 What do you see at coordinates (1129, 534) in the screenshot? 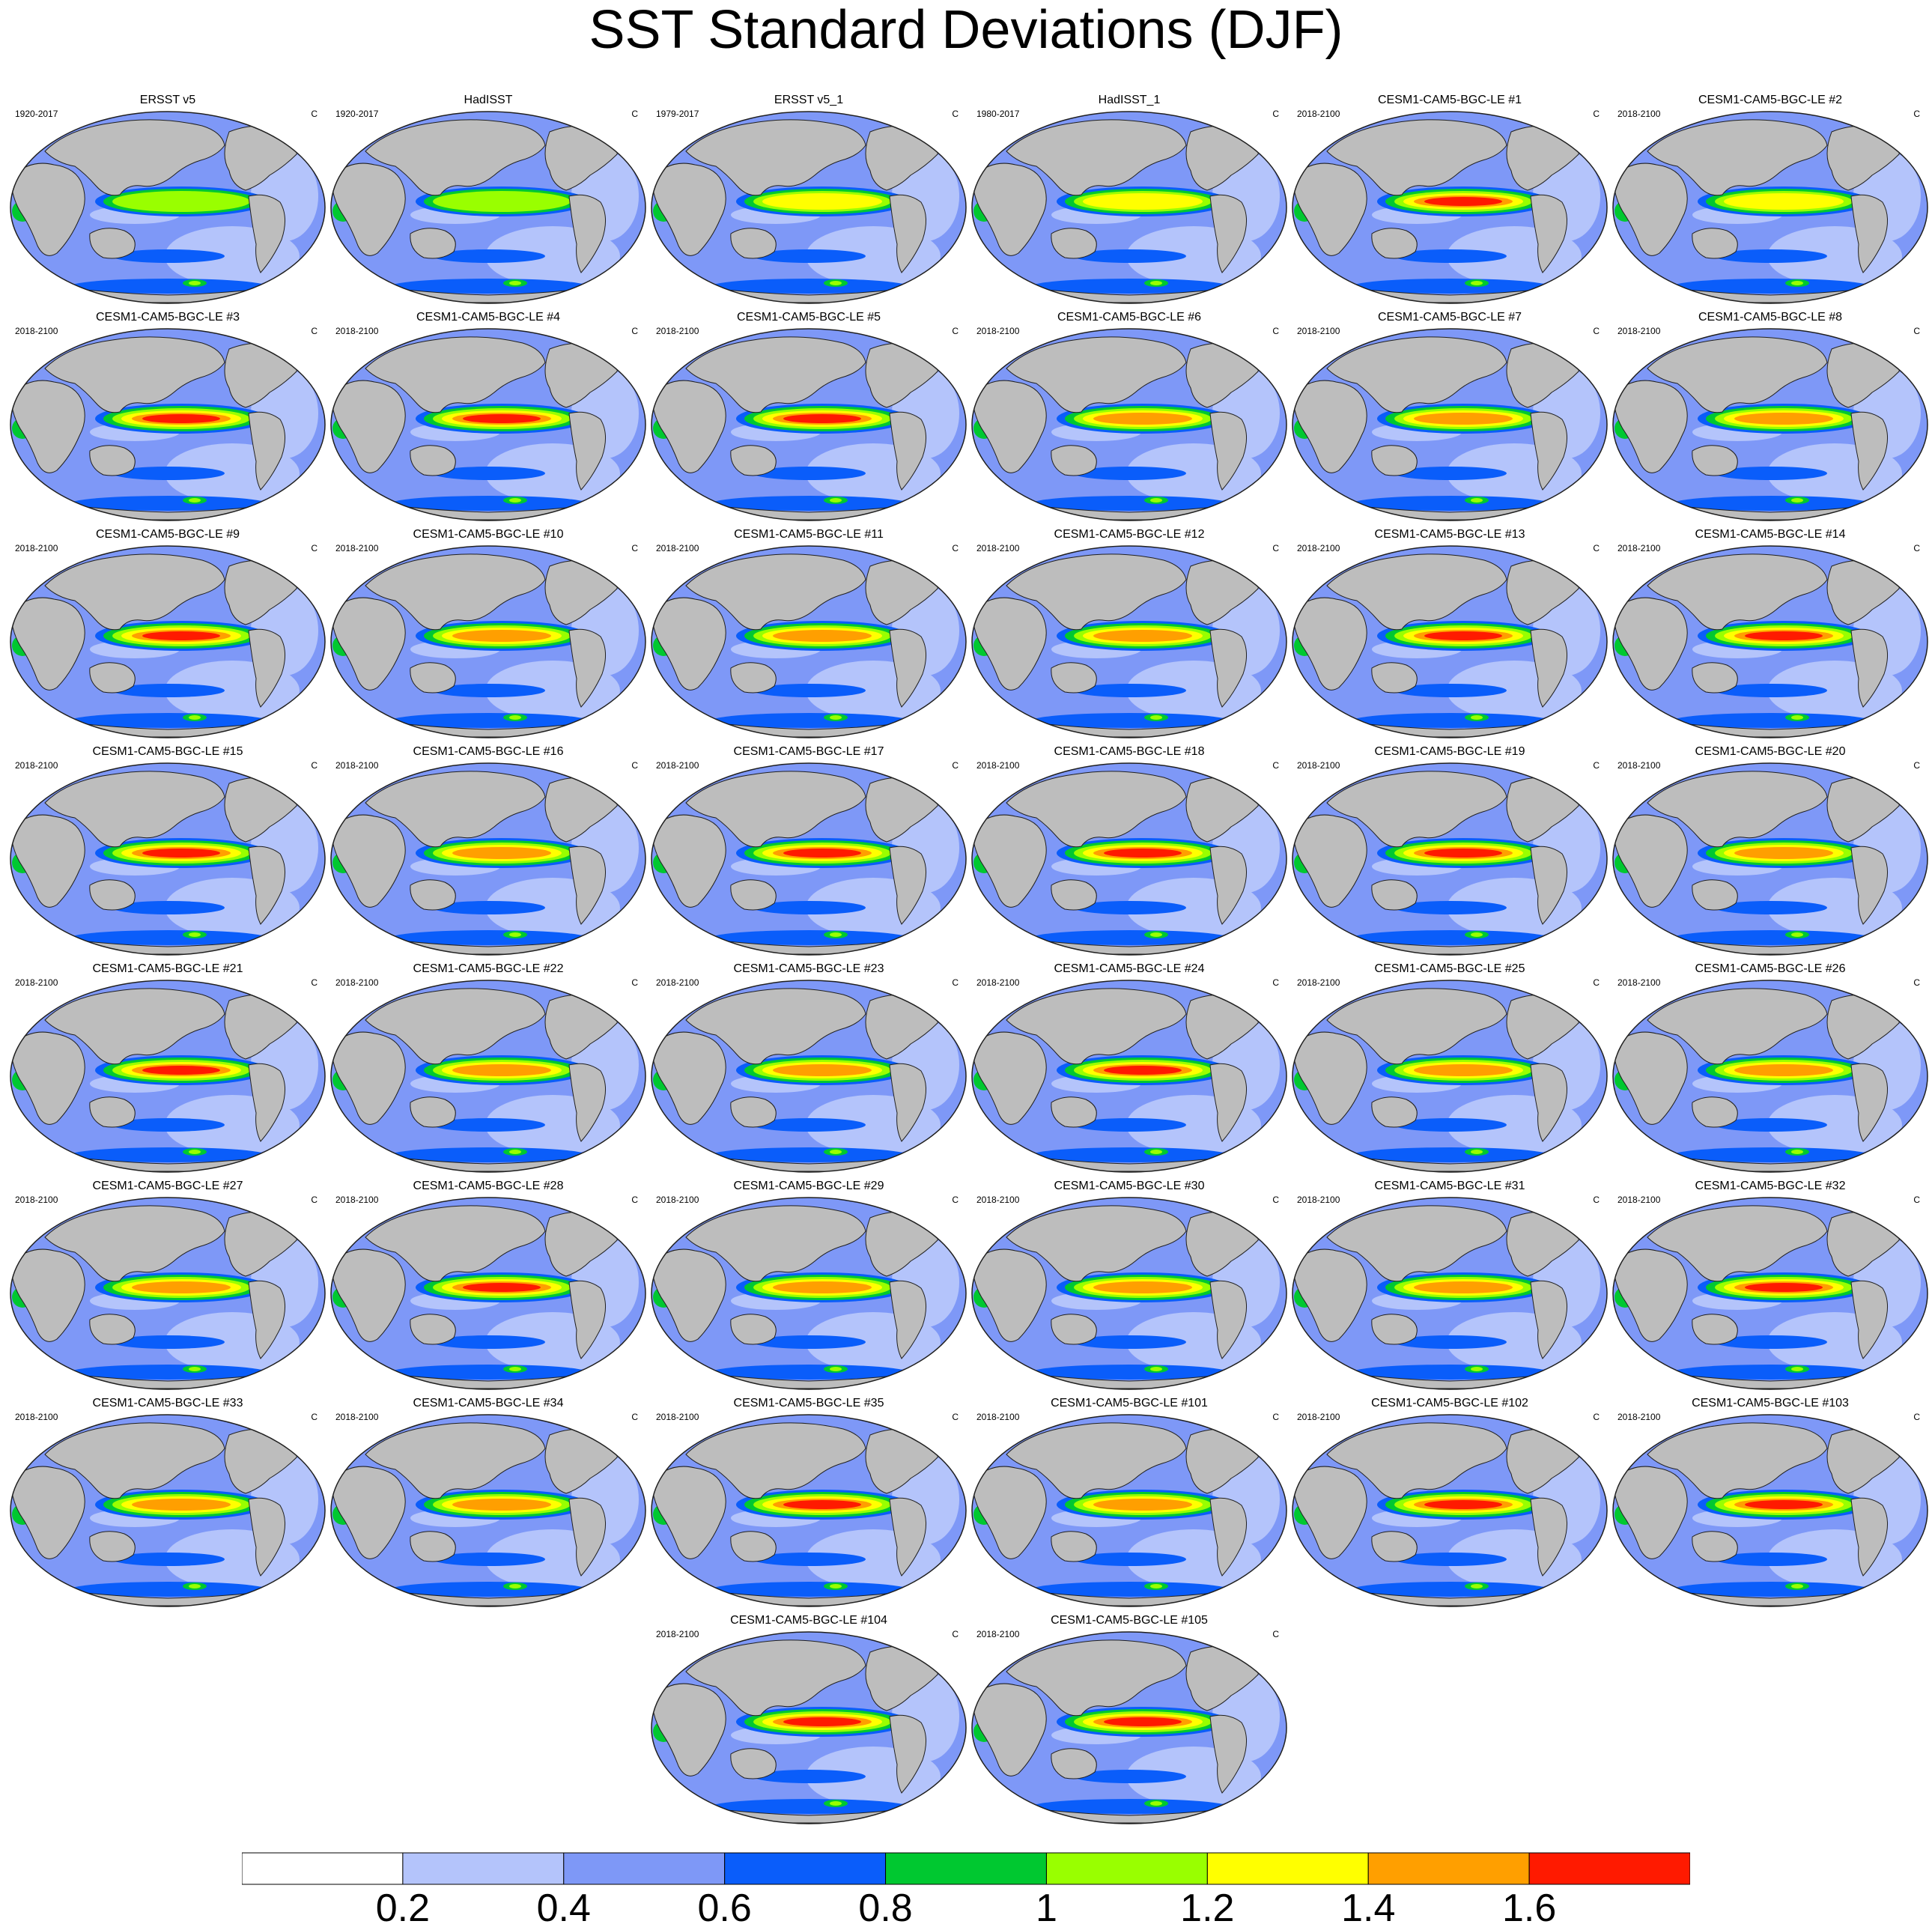
I see `panel-title: CESM1-CAM5-BGC-LE #12` at bounding box center [1129, 534].